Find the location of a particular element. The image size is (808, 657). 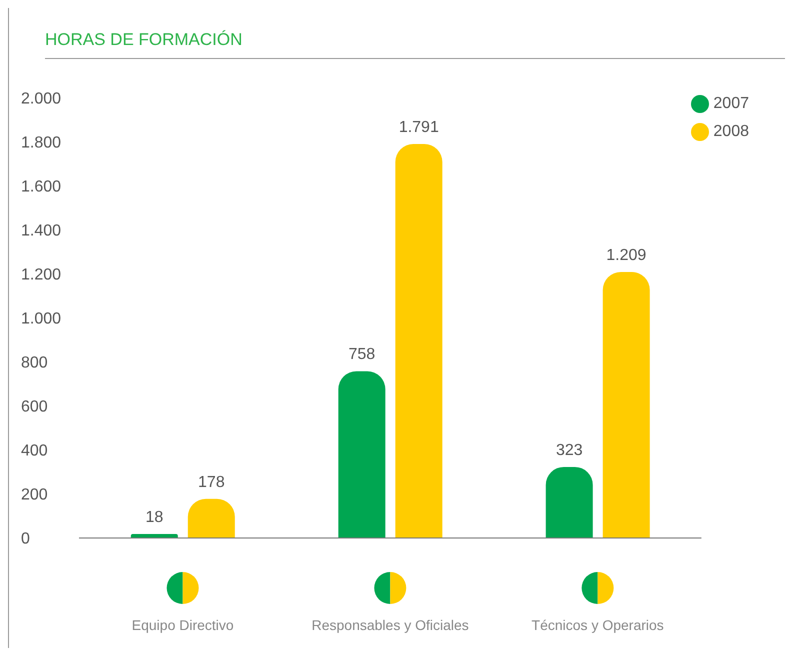

y-tick-label: 1.800 is located at coordinates (41, 143).